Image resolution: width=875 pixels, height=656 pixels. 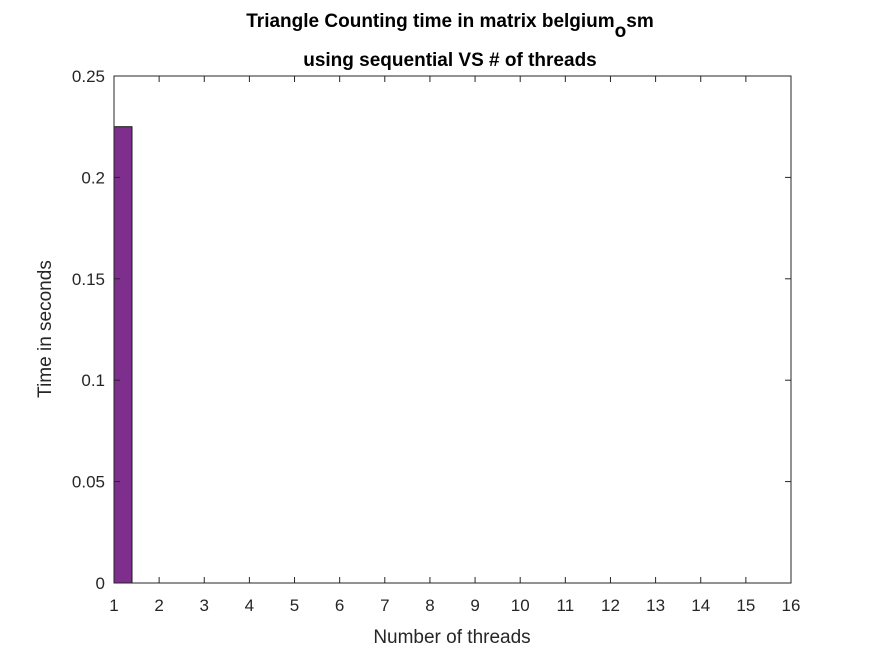 What do you see at coordinates (639, 21) in the screenshot?
I see `chart-title-tail: sm` at bounding box center [639, 21].